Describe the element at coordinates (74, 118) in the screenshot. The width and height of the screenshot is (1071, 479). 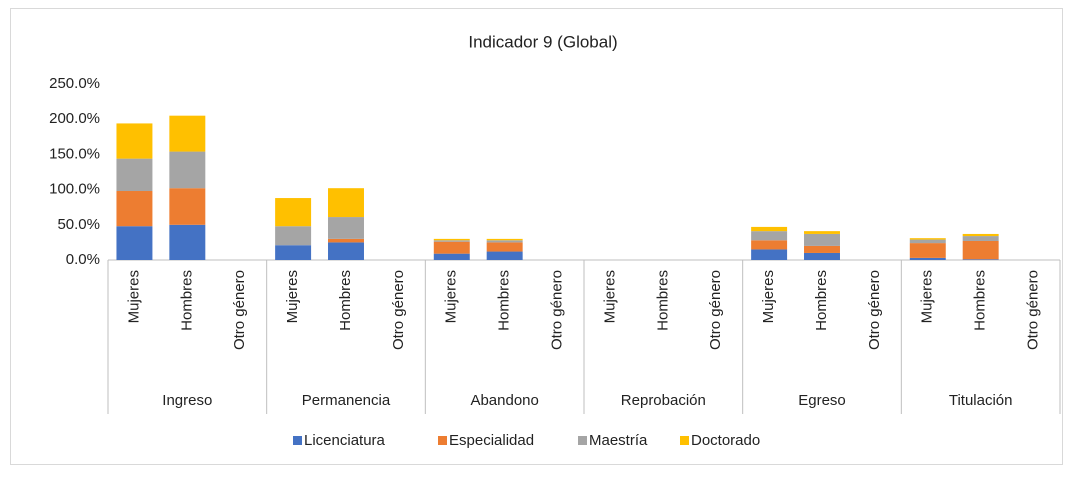
I see `y-tick-label: 200.0%` at that location.